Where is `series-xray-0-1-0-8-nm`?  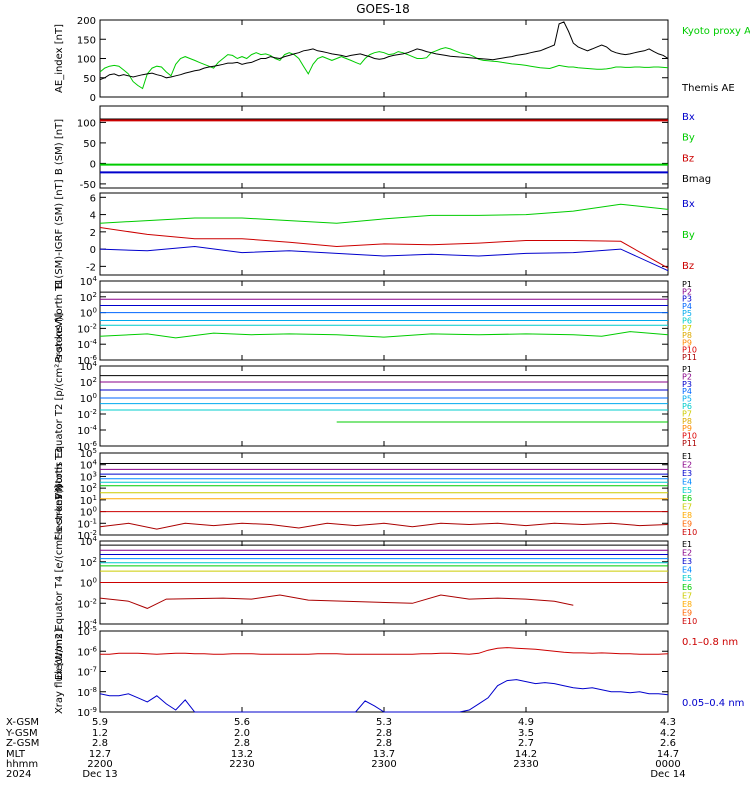 series-xray-0-1-0-8-nm is located at coordinates (384, 651).